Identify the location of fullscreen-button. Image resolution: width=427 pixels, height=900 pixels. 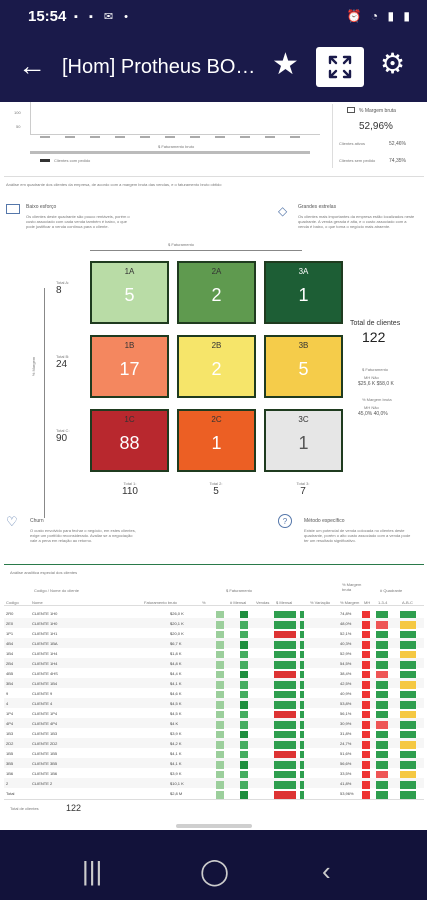
(340, 67).